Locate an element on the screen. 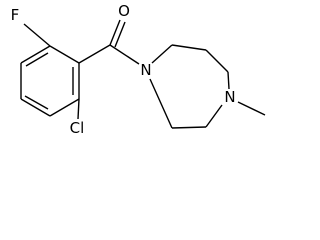 This screenshot has width=320, height=240. atom-label: F is located at coordinates (15, 15).